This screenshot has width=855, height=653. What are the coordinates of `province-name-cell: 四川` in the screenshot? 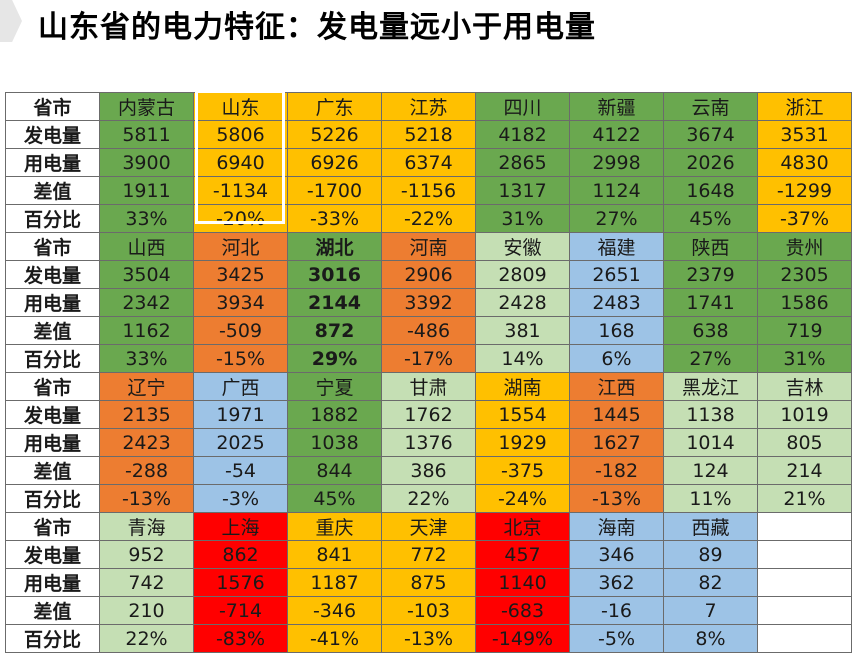 It's located at (522, 106).